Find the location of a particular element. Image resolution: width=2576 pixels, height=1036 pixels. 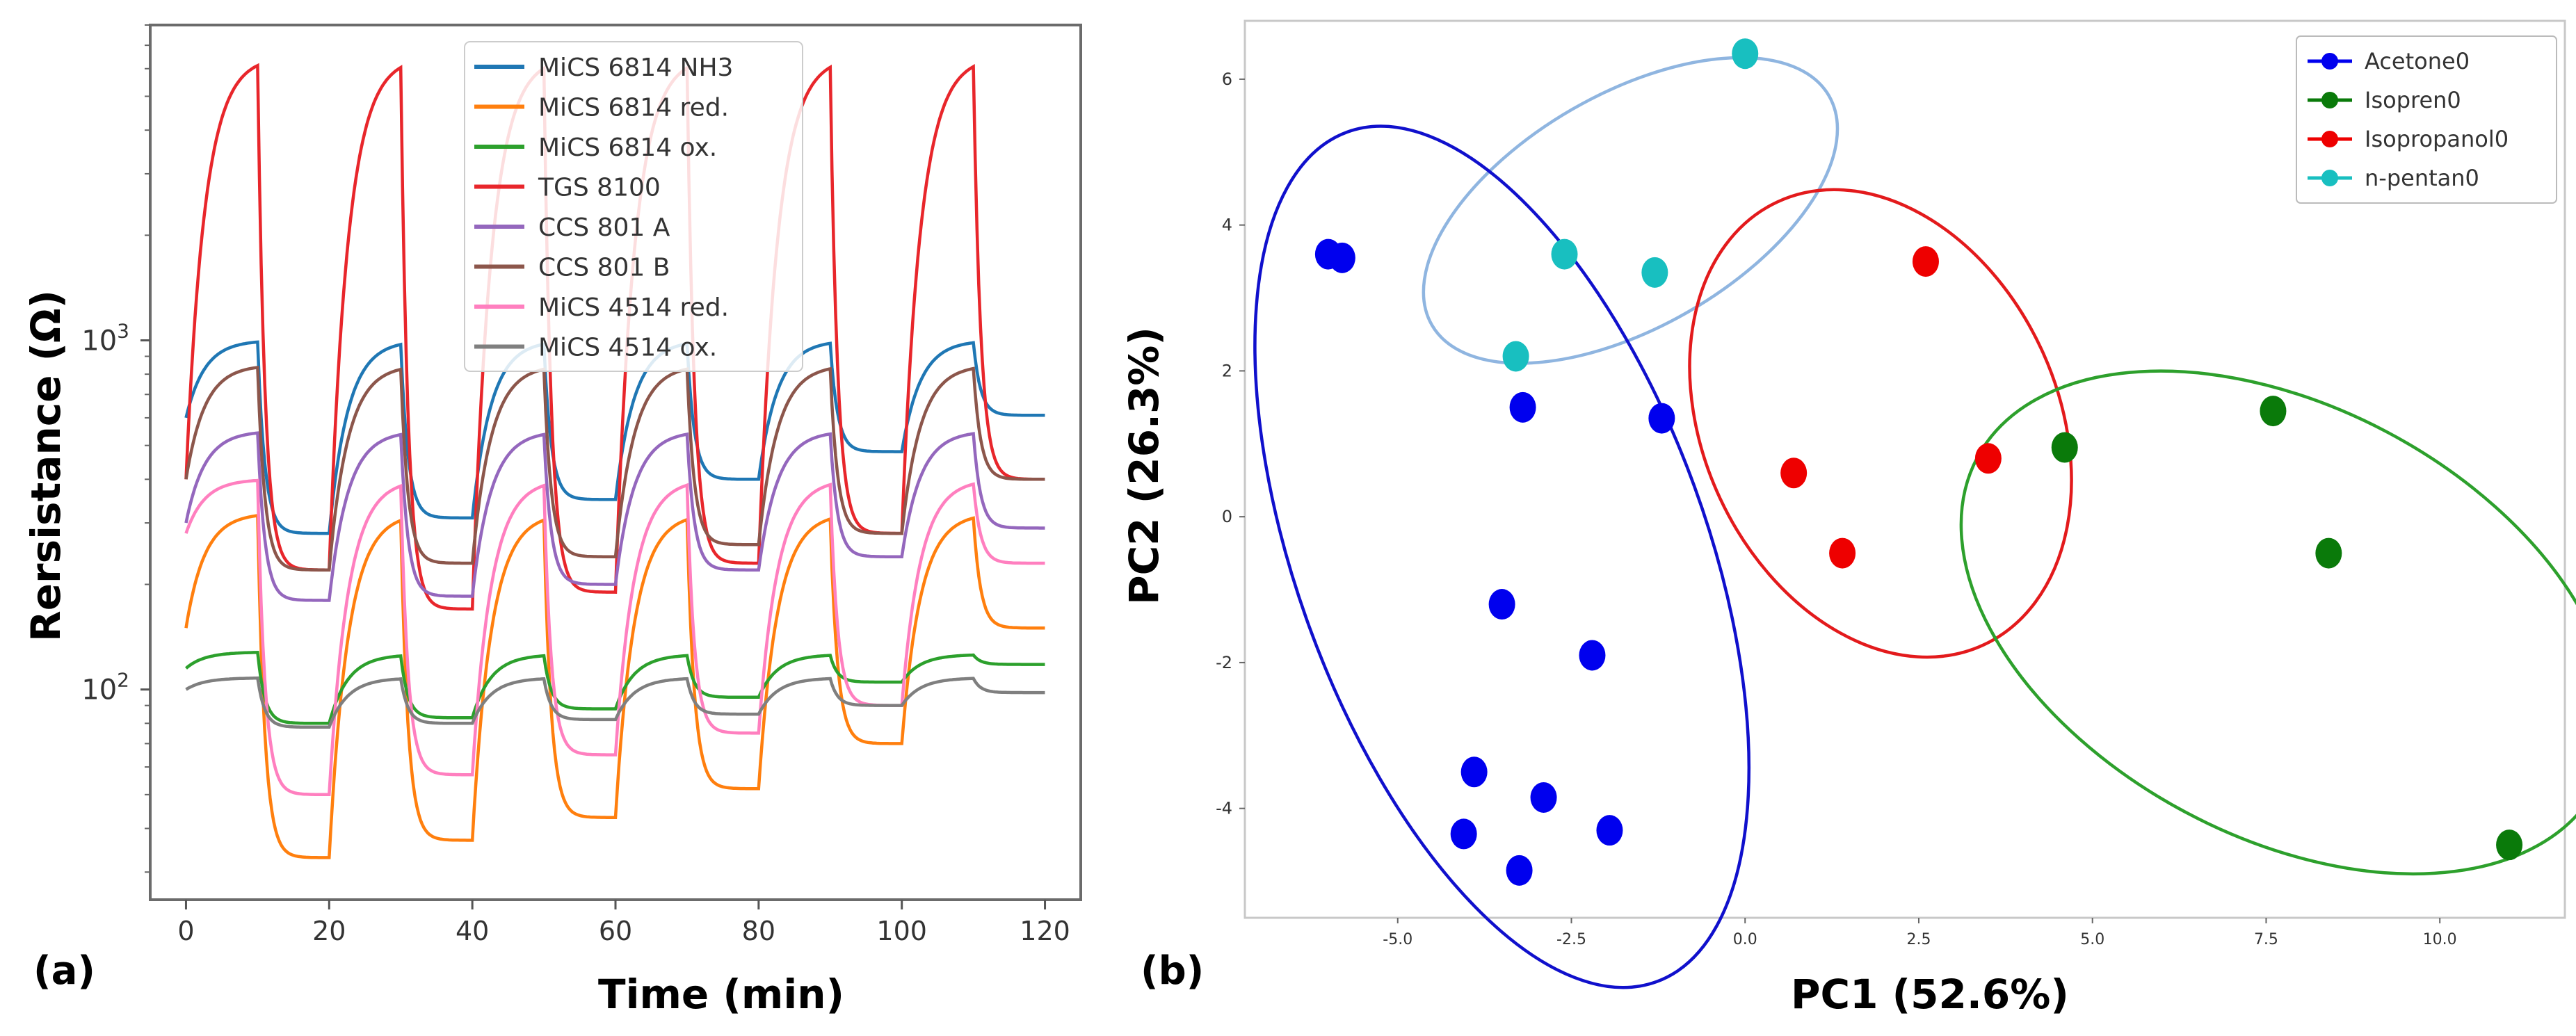

series-line-mics-6814-red- is located at coordinates (614, 686).